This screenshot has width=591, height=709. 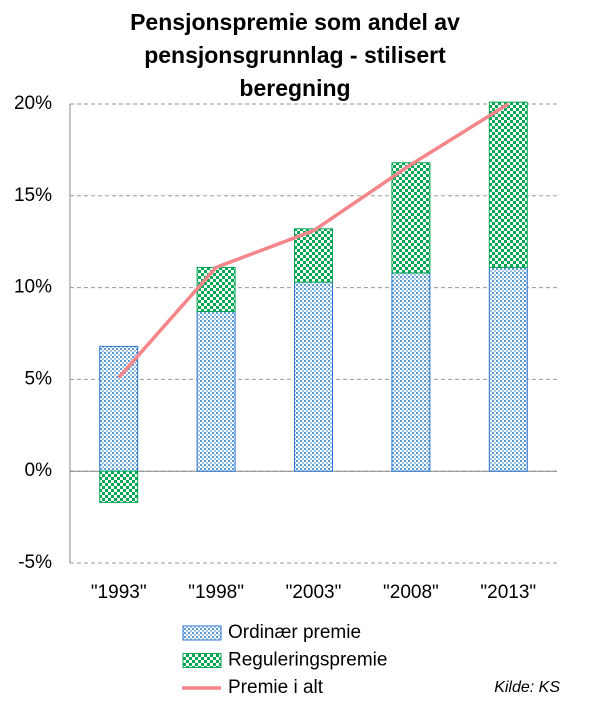 I want to click on x-tick-label: "2013", so click(x=508, y=592).